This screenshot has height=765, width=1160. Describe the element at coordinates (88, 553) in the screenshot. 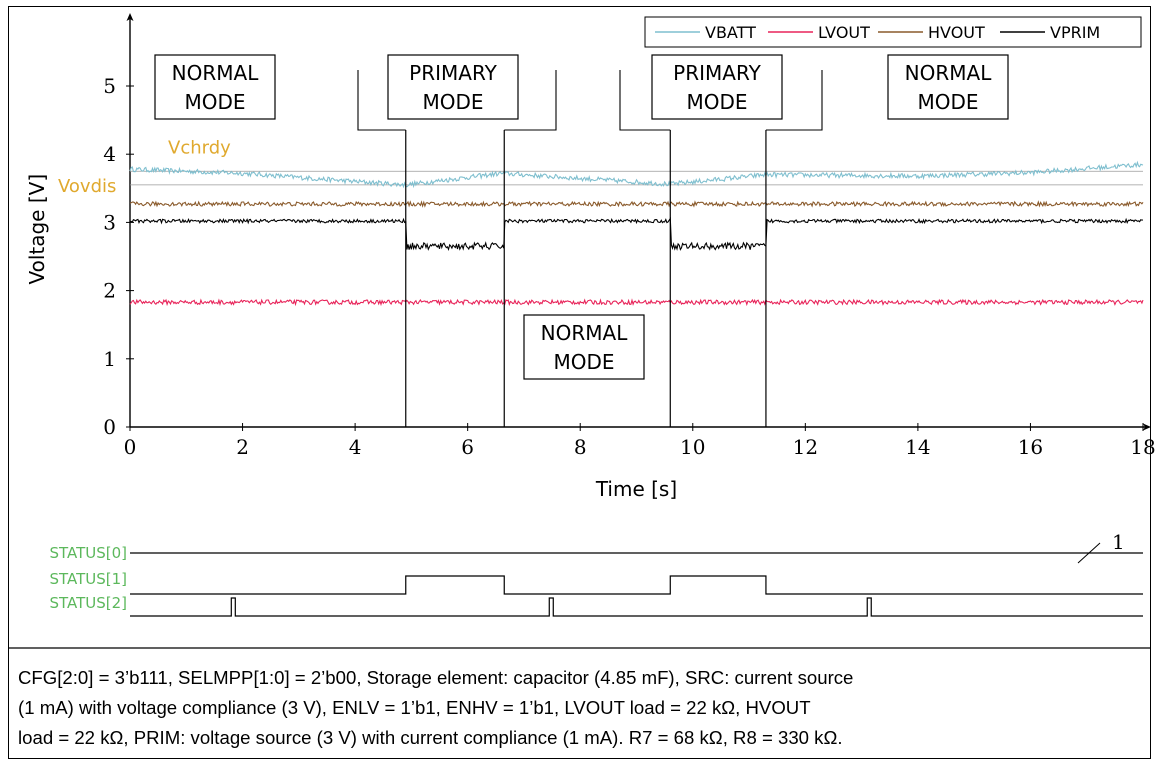

I see `status-label-0: STATUS[0]` at that location.